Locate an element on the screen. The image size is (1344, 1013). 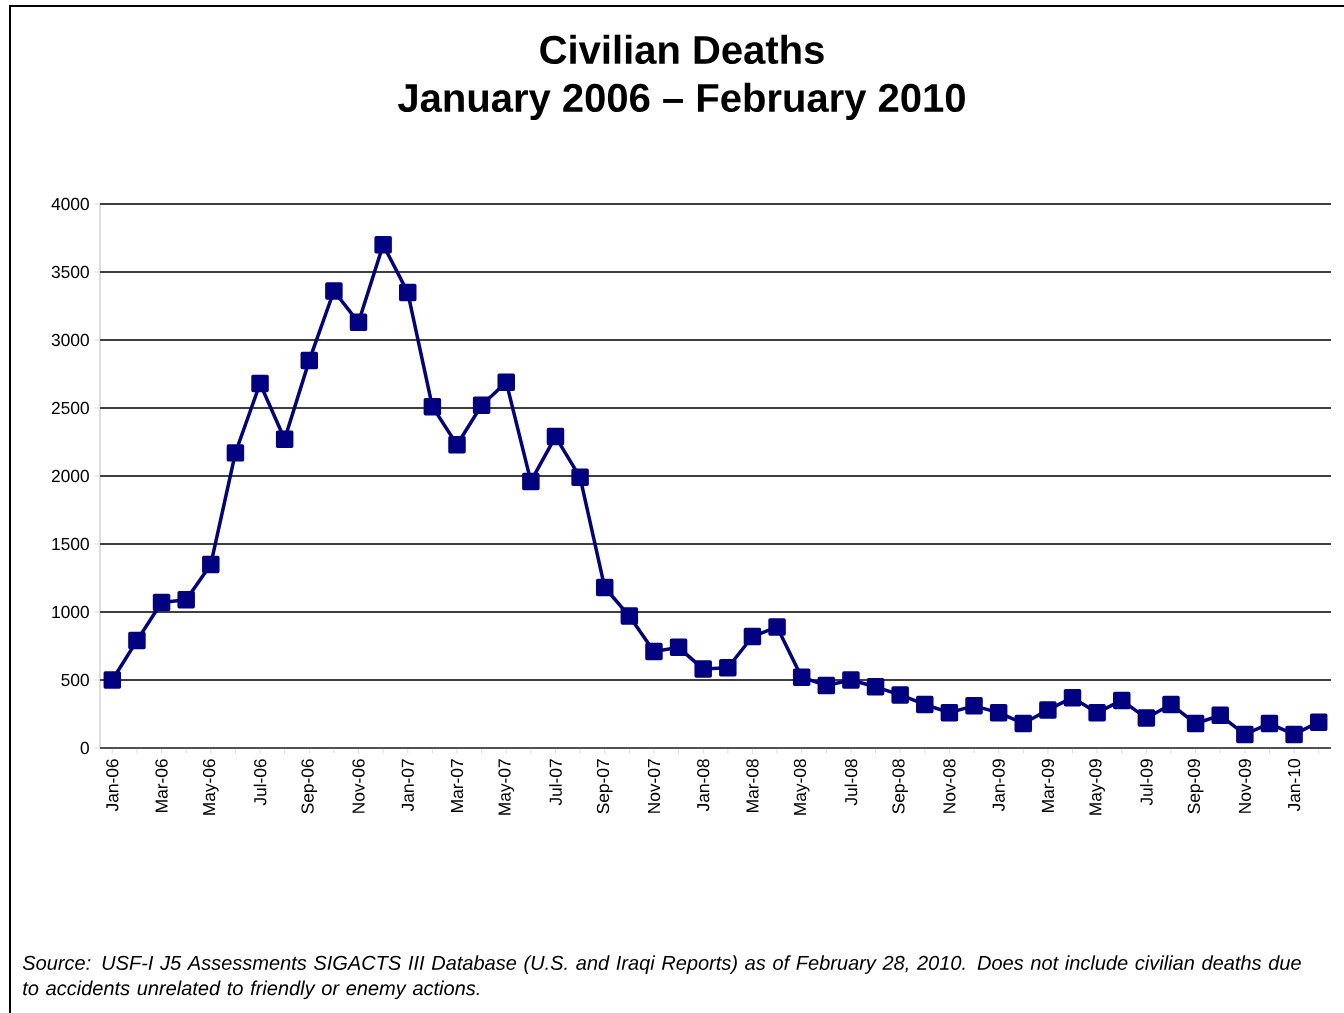
chart-subtitle: January 2006 – February 2010 is located at coordinates (681, 101).